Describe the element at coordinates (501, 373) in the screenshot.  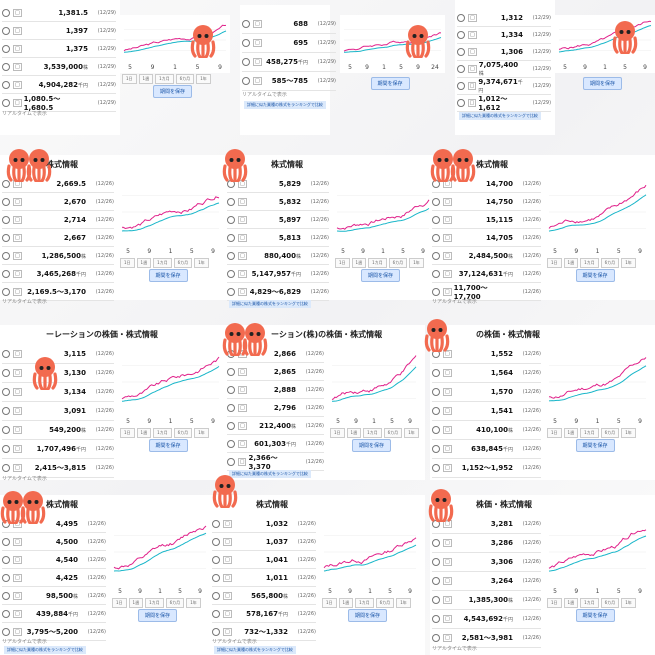
I see `row-value: 1,564` at that location.